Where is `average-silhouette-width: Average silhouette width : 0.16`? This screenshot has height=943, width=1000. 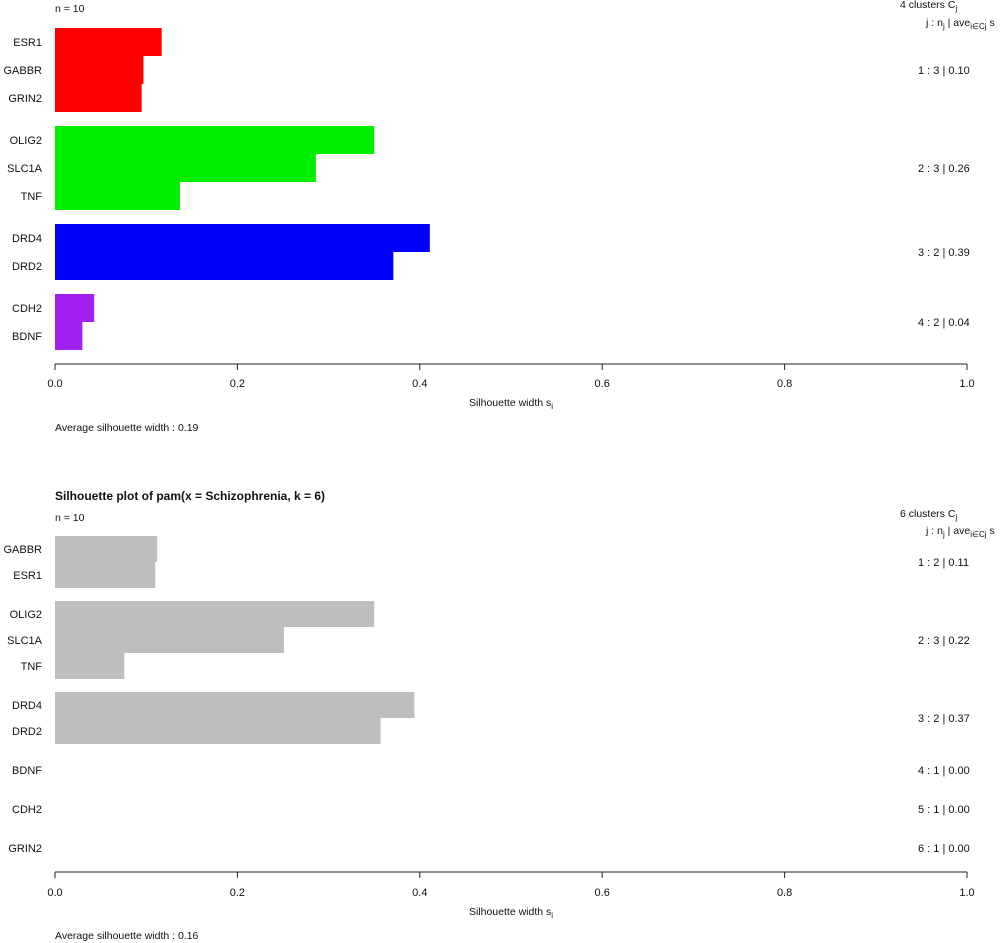 average-silhouette-width: Average silhouette width : 0.16 is located at coordinates (127, 936).